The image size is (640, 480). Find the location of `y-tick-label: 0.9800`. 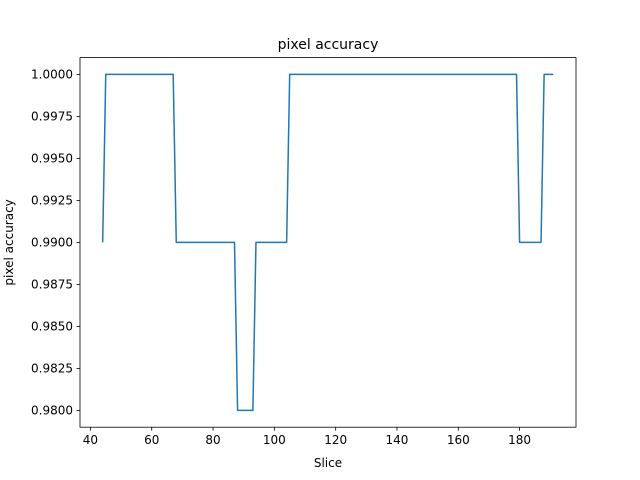

y-tick-label: 0.9800 is located at coordinates (52, 411).